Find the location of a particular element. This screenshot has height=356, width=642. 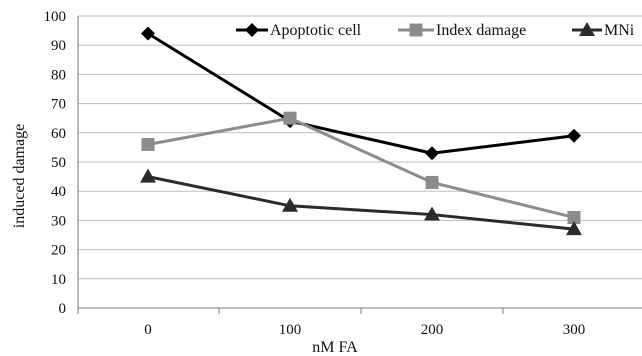

series-mni is located at coordinates (361, 202).